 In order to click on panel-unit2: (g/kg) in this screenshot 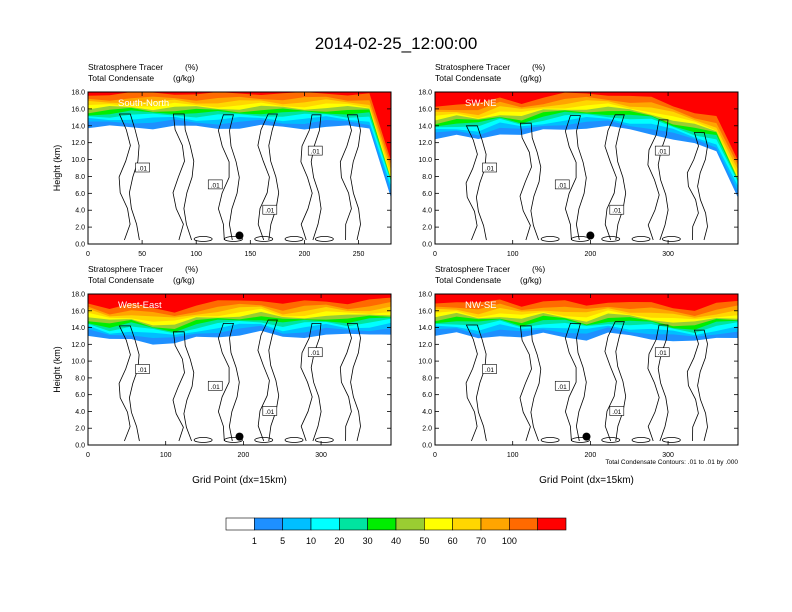, I will do `click(184, 280)`.